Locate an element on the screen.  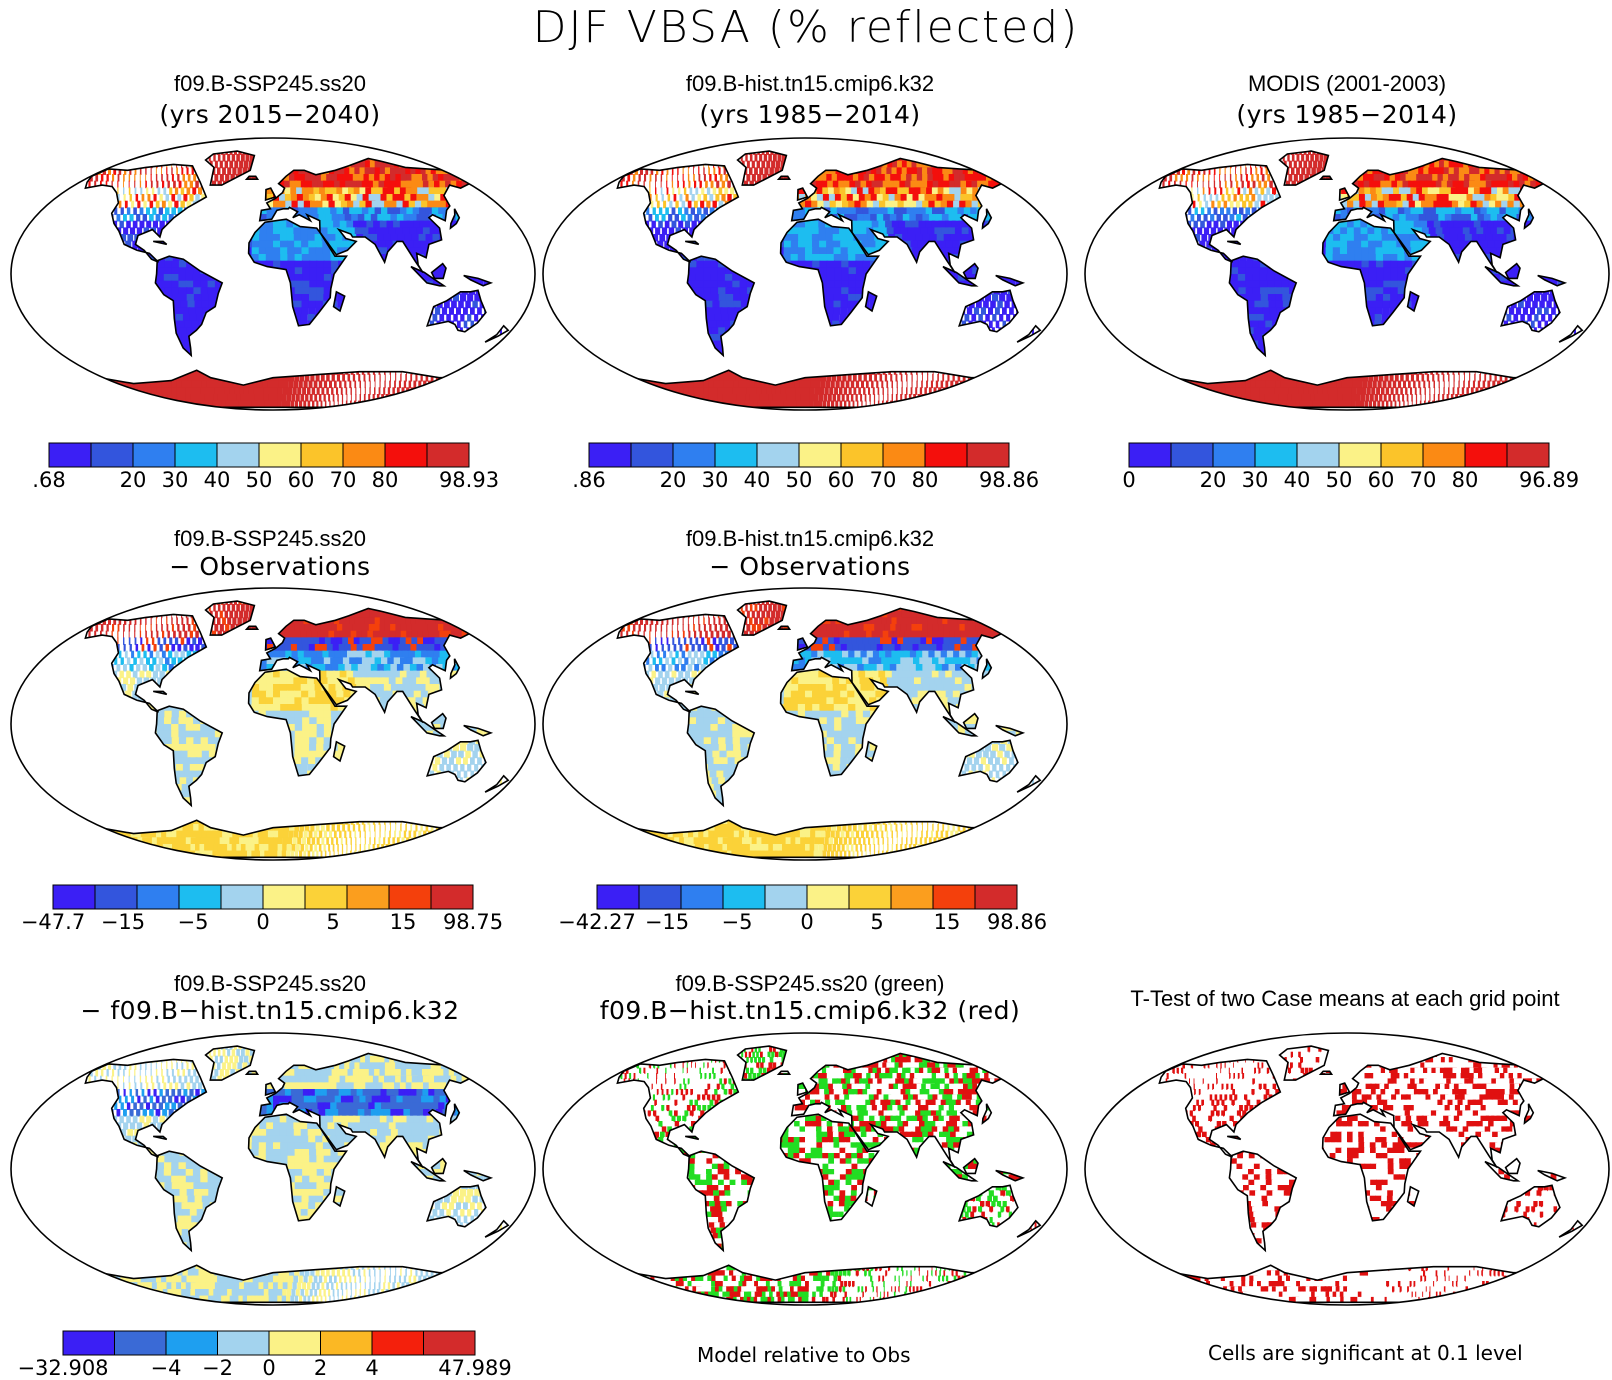
ttest-footnote: Cells are significant at 0.1 level is located at coordinates (1365, 1353).